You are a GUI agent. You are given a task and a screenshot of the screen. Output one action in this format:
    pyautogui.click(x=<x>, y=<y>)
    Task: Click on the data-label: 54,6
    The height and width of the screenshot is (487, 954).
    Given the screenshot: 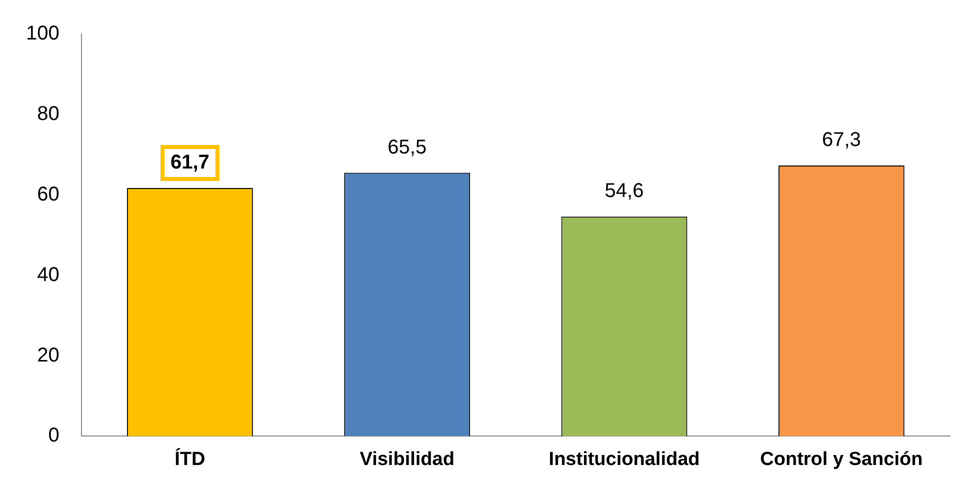 What is the action you would take?
    pyautogui.click(x=624, y=191)
    